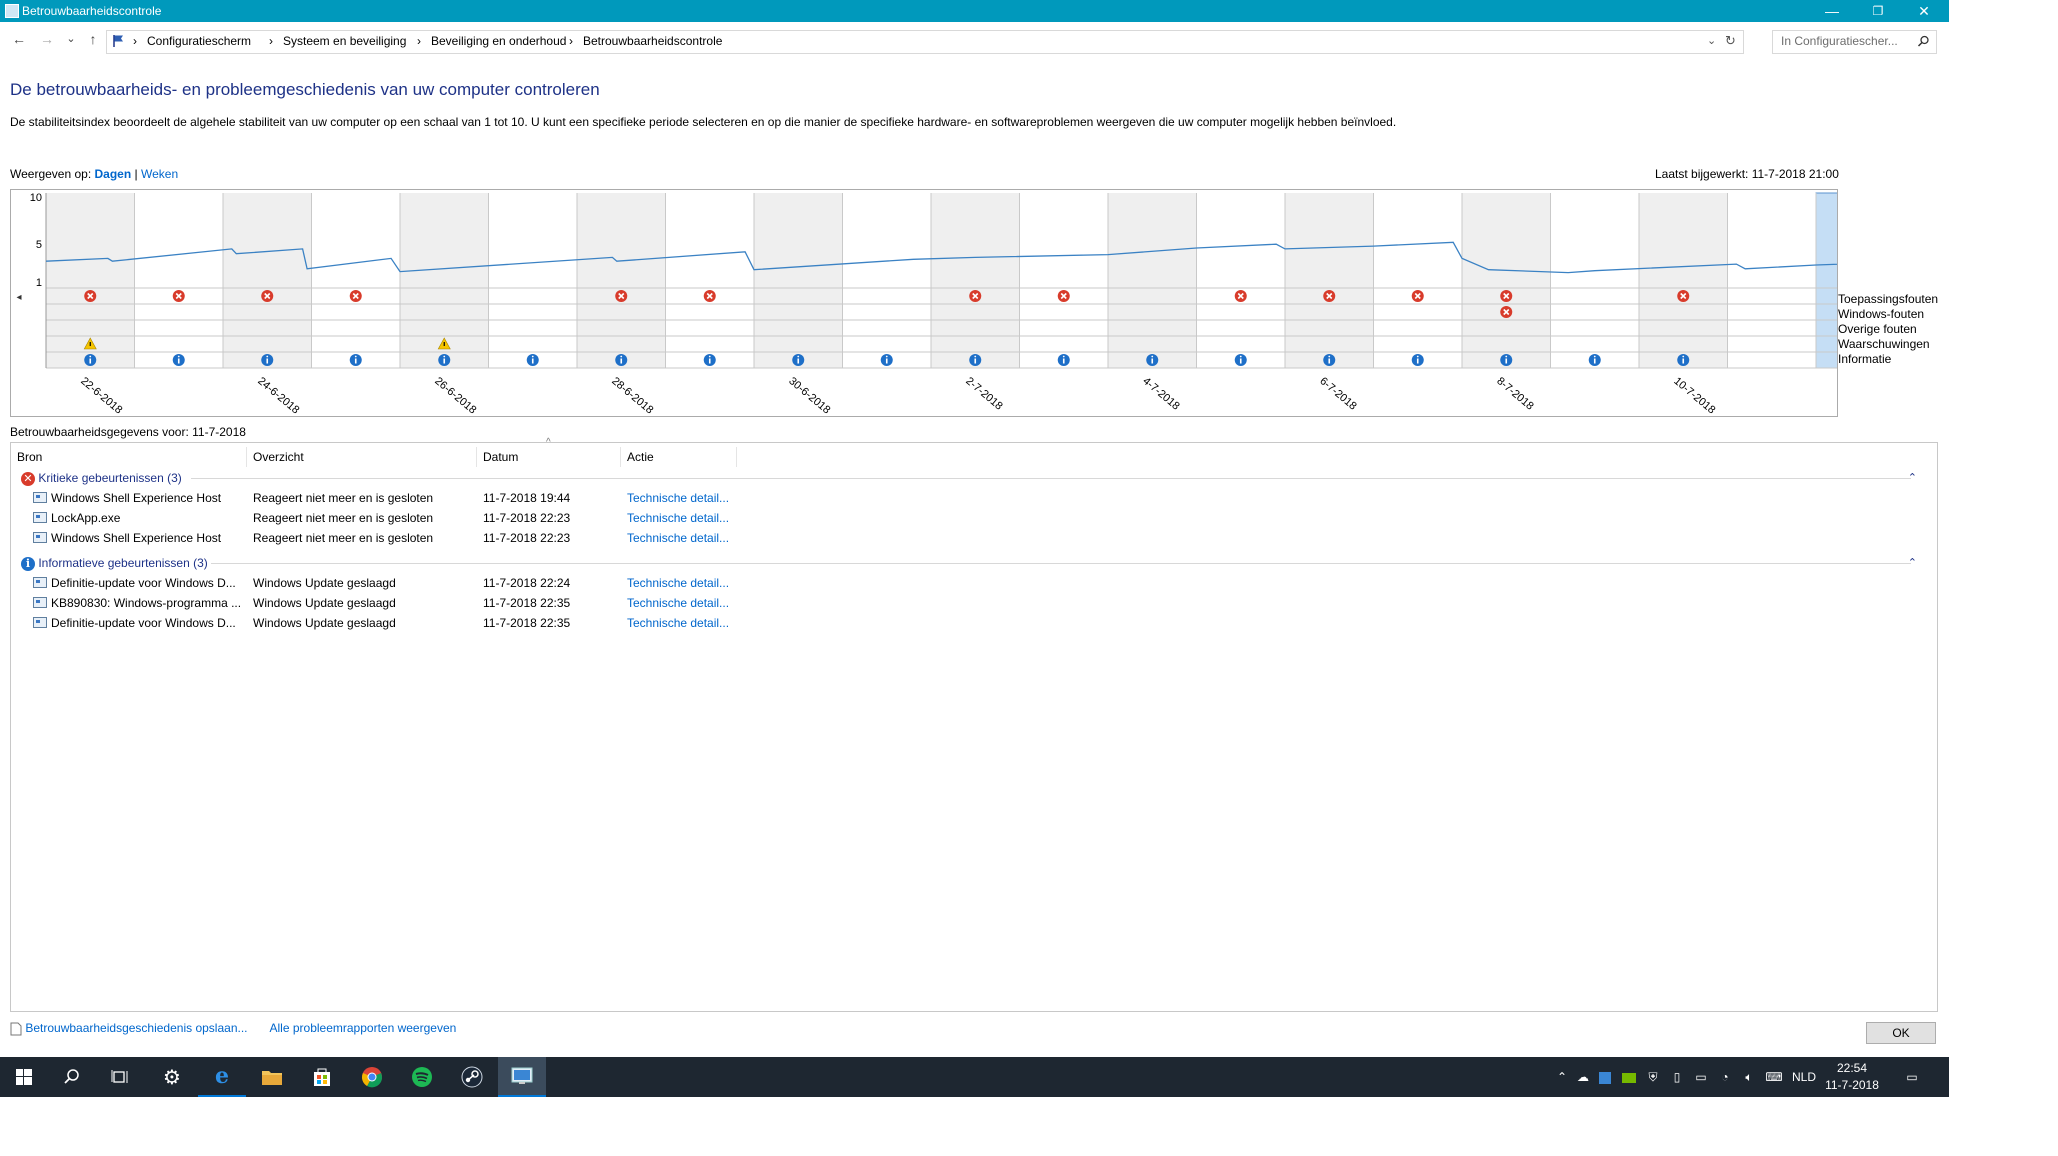 This screenshot has width=2058, height=1156. Describe the element at coordinates (1881, 314) in the screenshot. I see `legend-windows-errors: Windows-fouten` at that location.